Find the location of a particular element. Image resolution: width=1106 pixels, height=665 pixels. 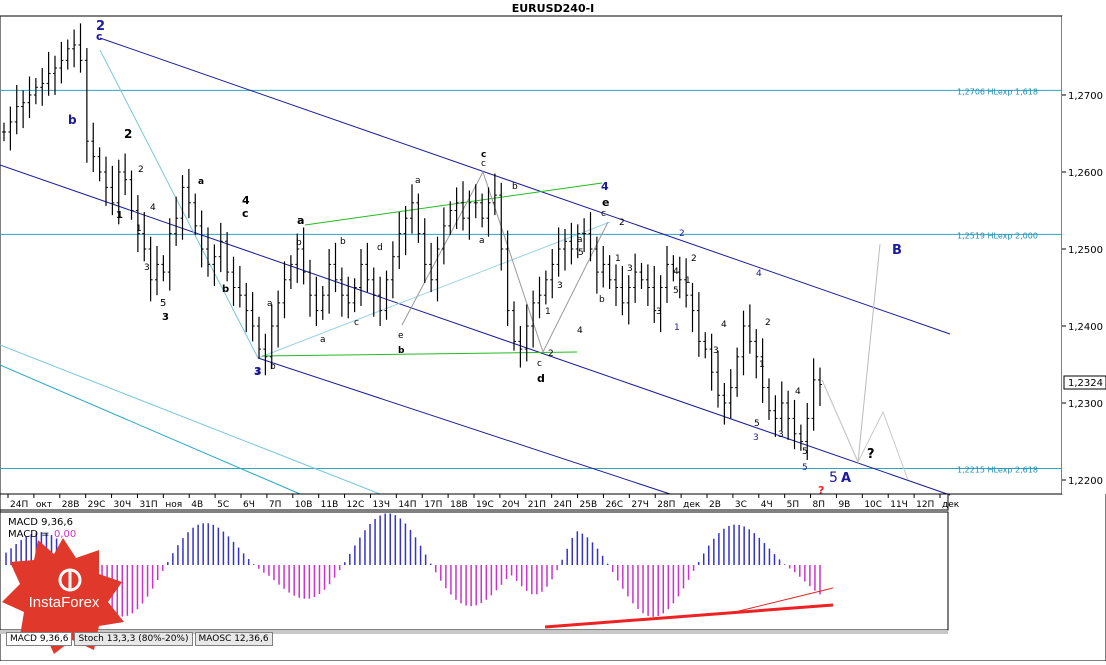

instaforex-logo is located at coordinates (63, 596).